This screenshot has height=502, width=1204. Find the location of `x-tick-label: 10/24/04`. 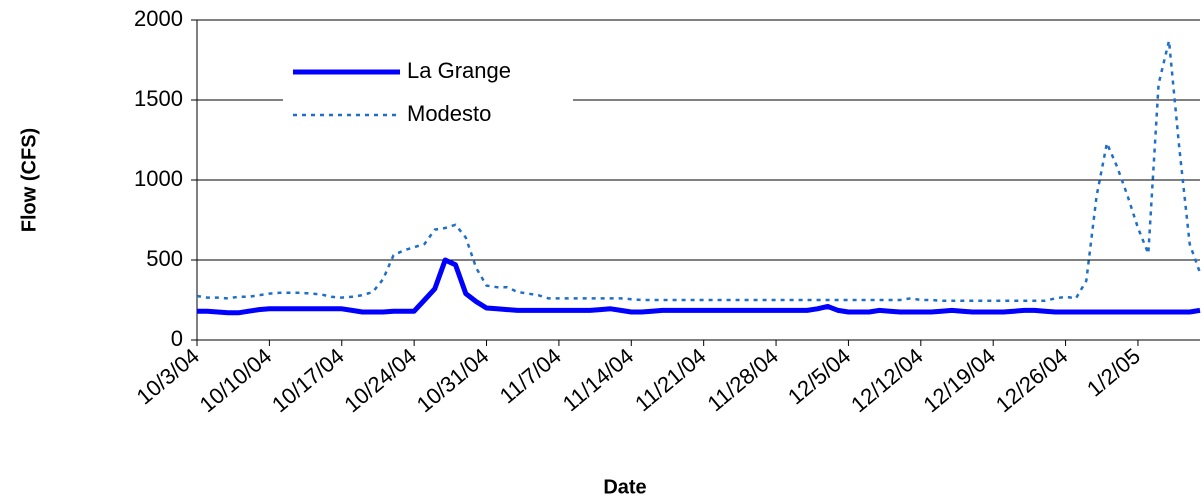

x-tick-label: 10/24/04 is located at coordinates (380, 380).